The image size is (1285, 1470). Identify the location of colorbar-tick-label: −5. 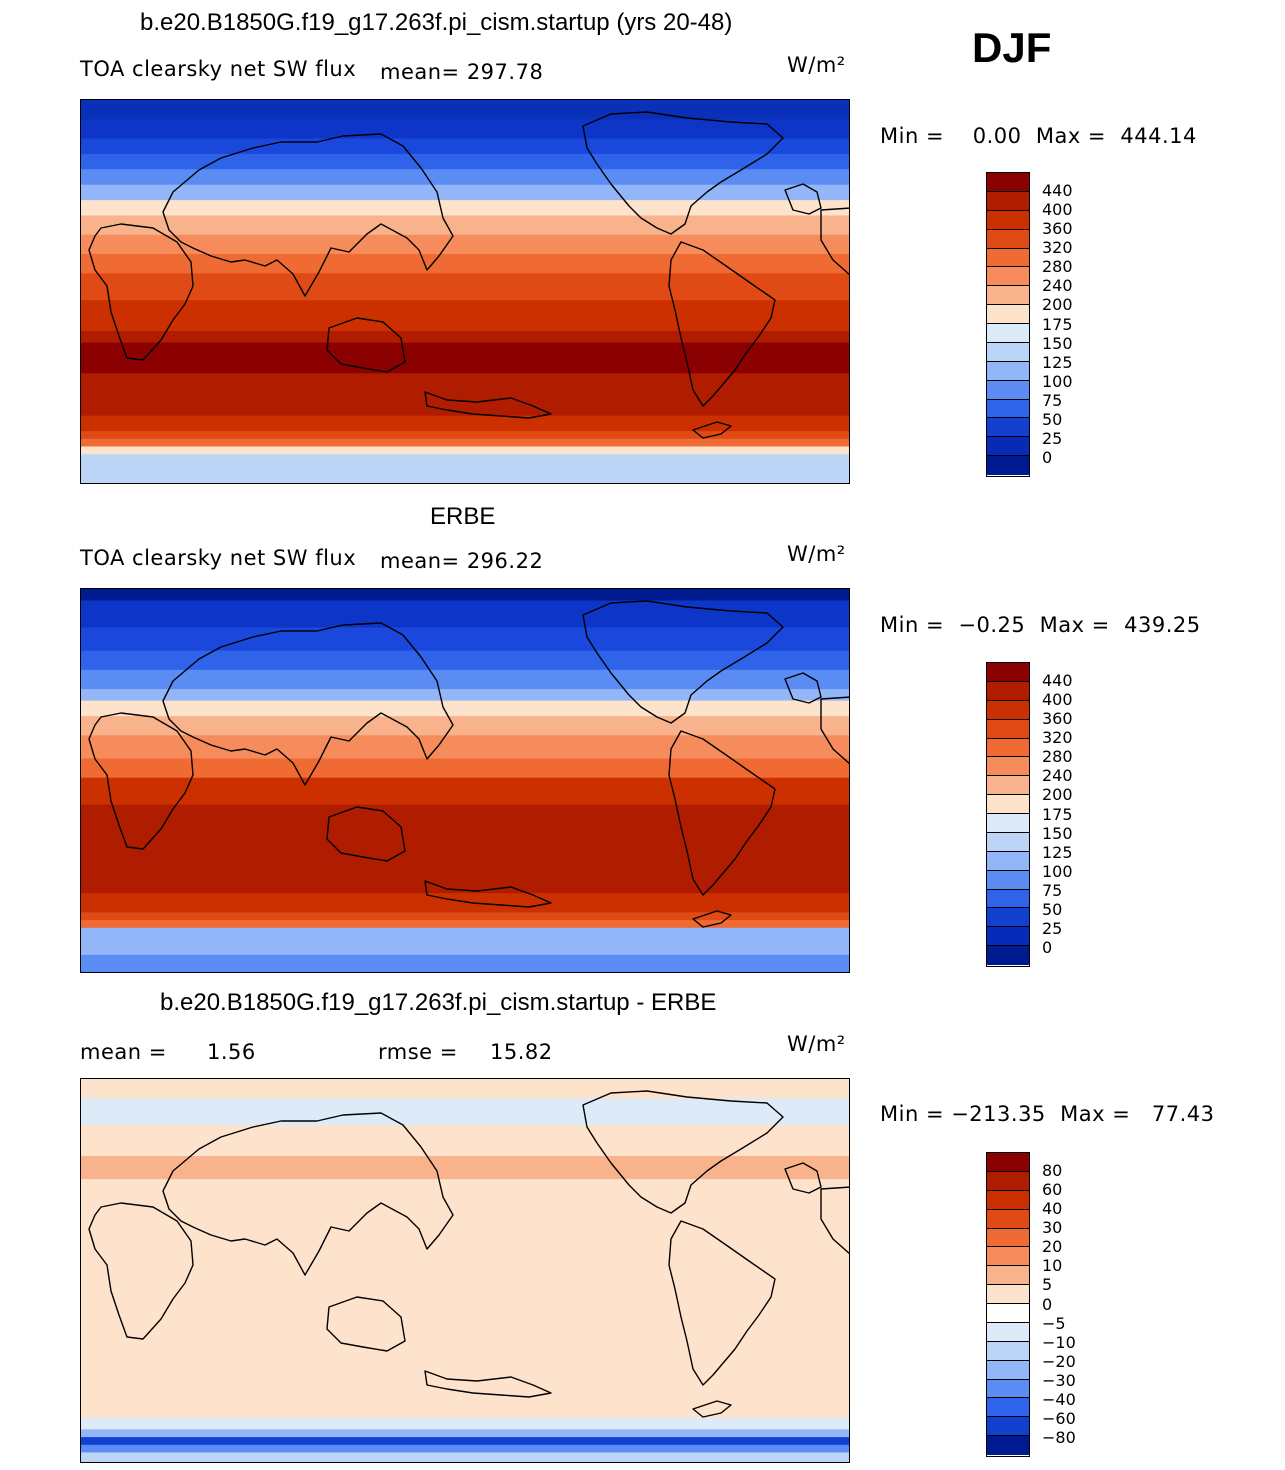
(1054, 1323).